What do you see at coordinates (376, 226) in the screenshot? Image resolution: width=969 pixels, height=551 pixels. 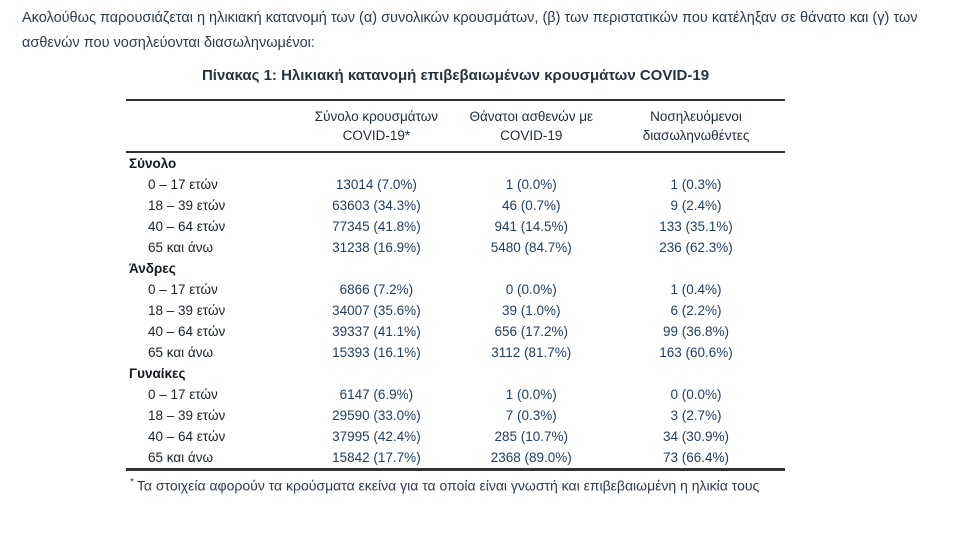 I see `cases-value: 77345 (41.8%)` at bounding box center [376, 226].